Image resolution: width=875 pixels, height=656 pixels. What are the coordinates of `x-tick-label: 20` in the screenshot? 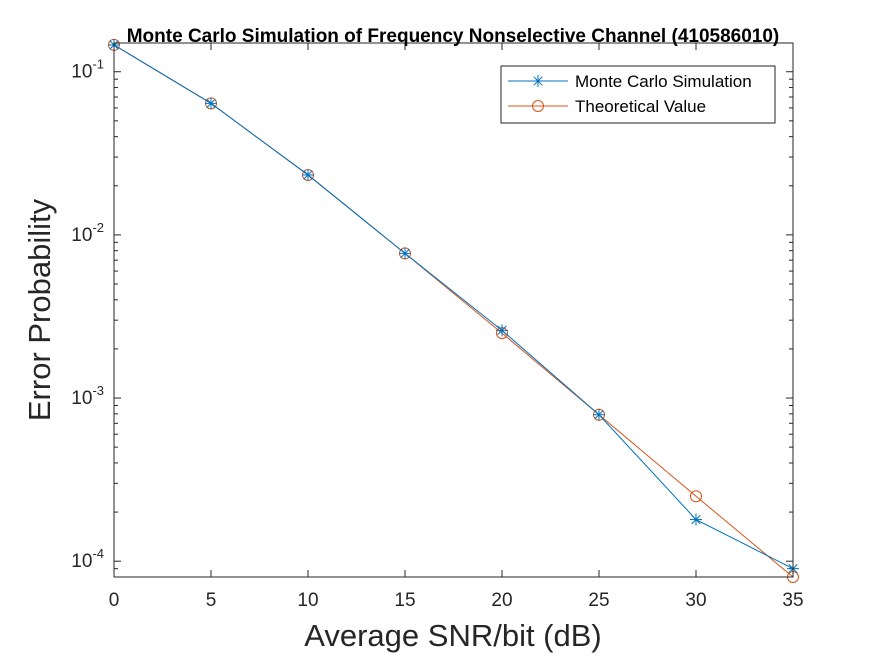 It's located at (501, 600).